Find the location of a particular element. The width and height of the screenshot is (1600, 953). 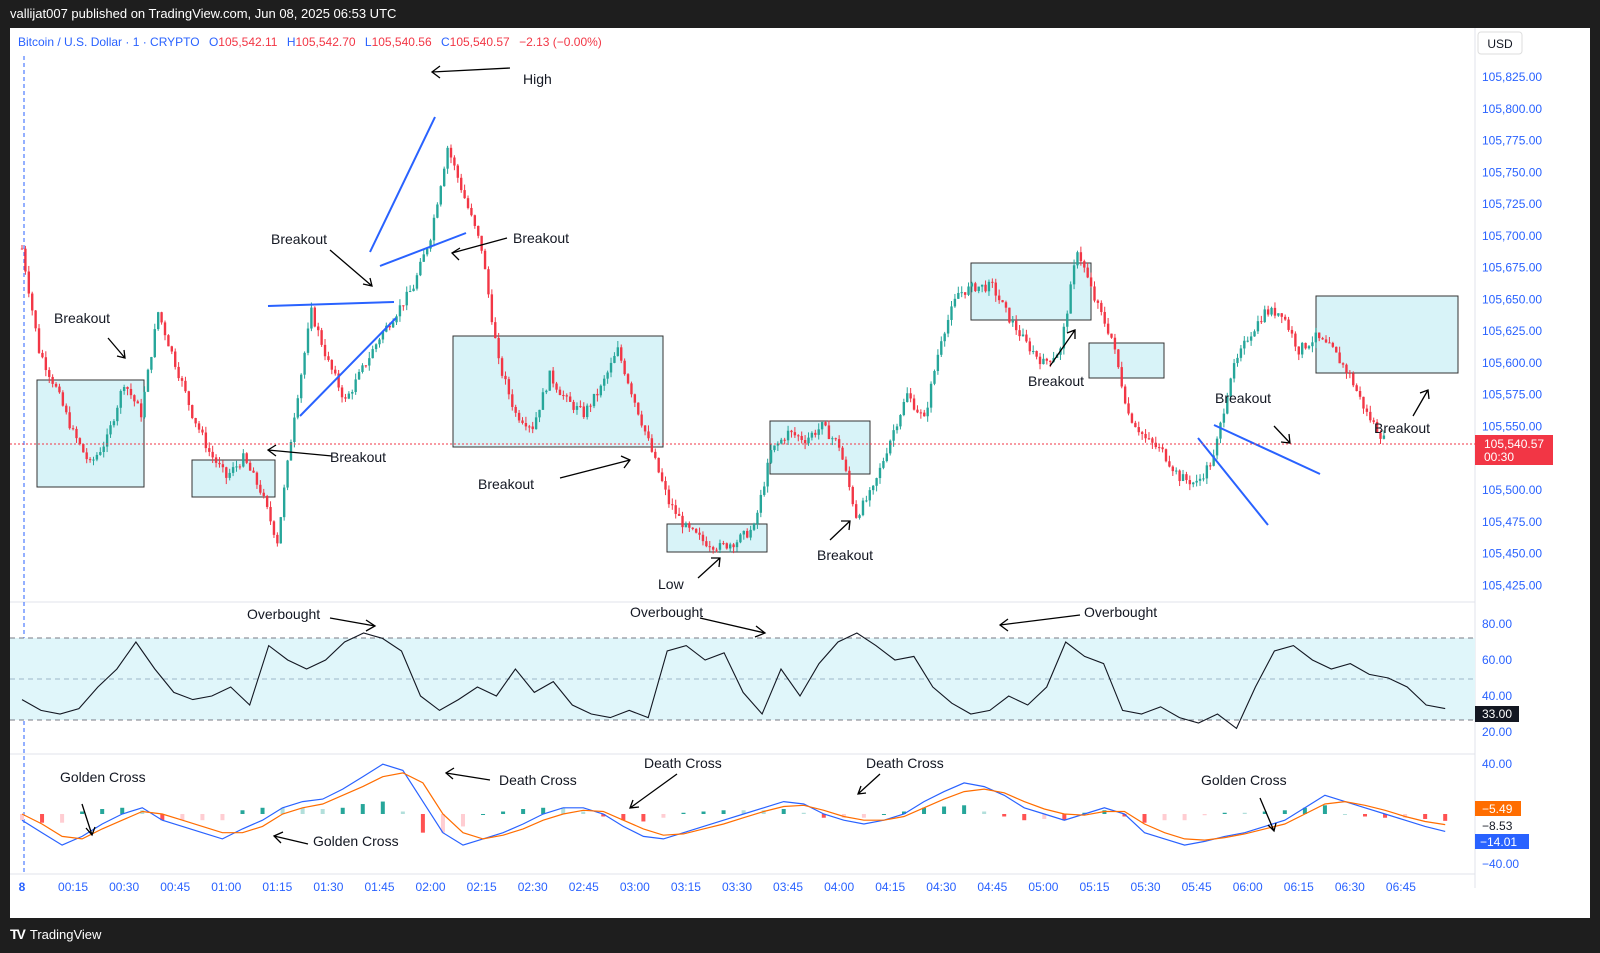

price-axis-tick-label: 105,550.00 is located at coordinates (1512, 426).